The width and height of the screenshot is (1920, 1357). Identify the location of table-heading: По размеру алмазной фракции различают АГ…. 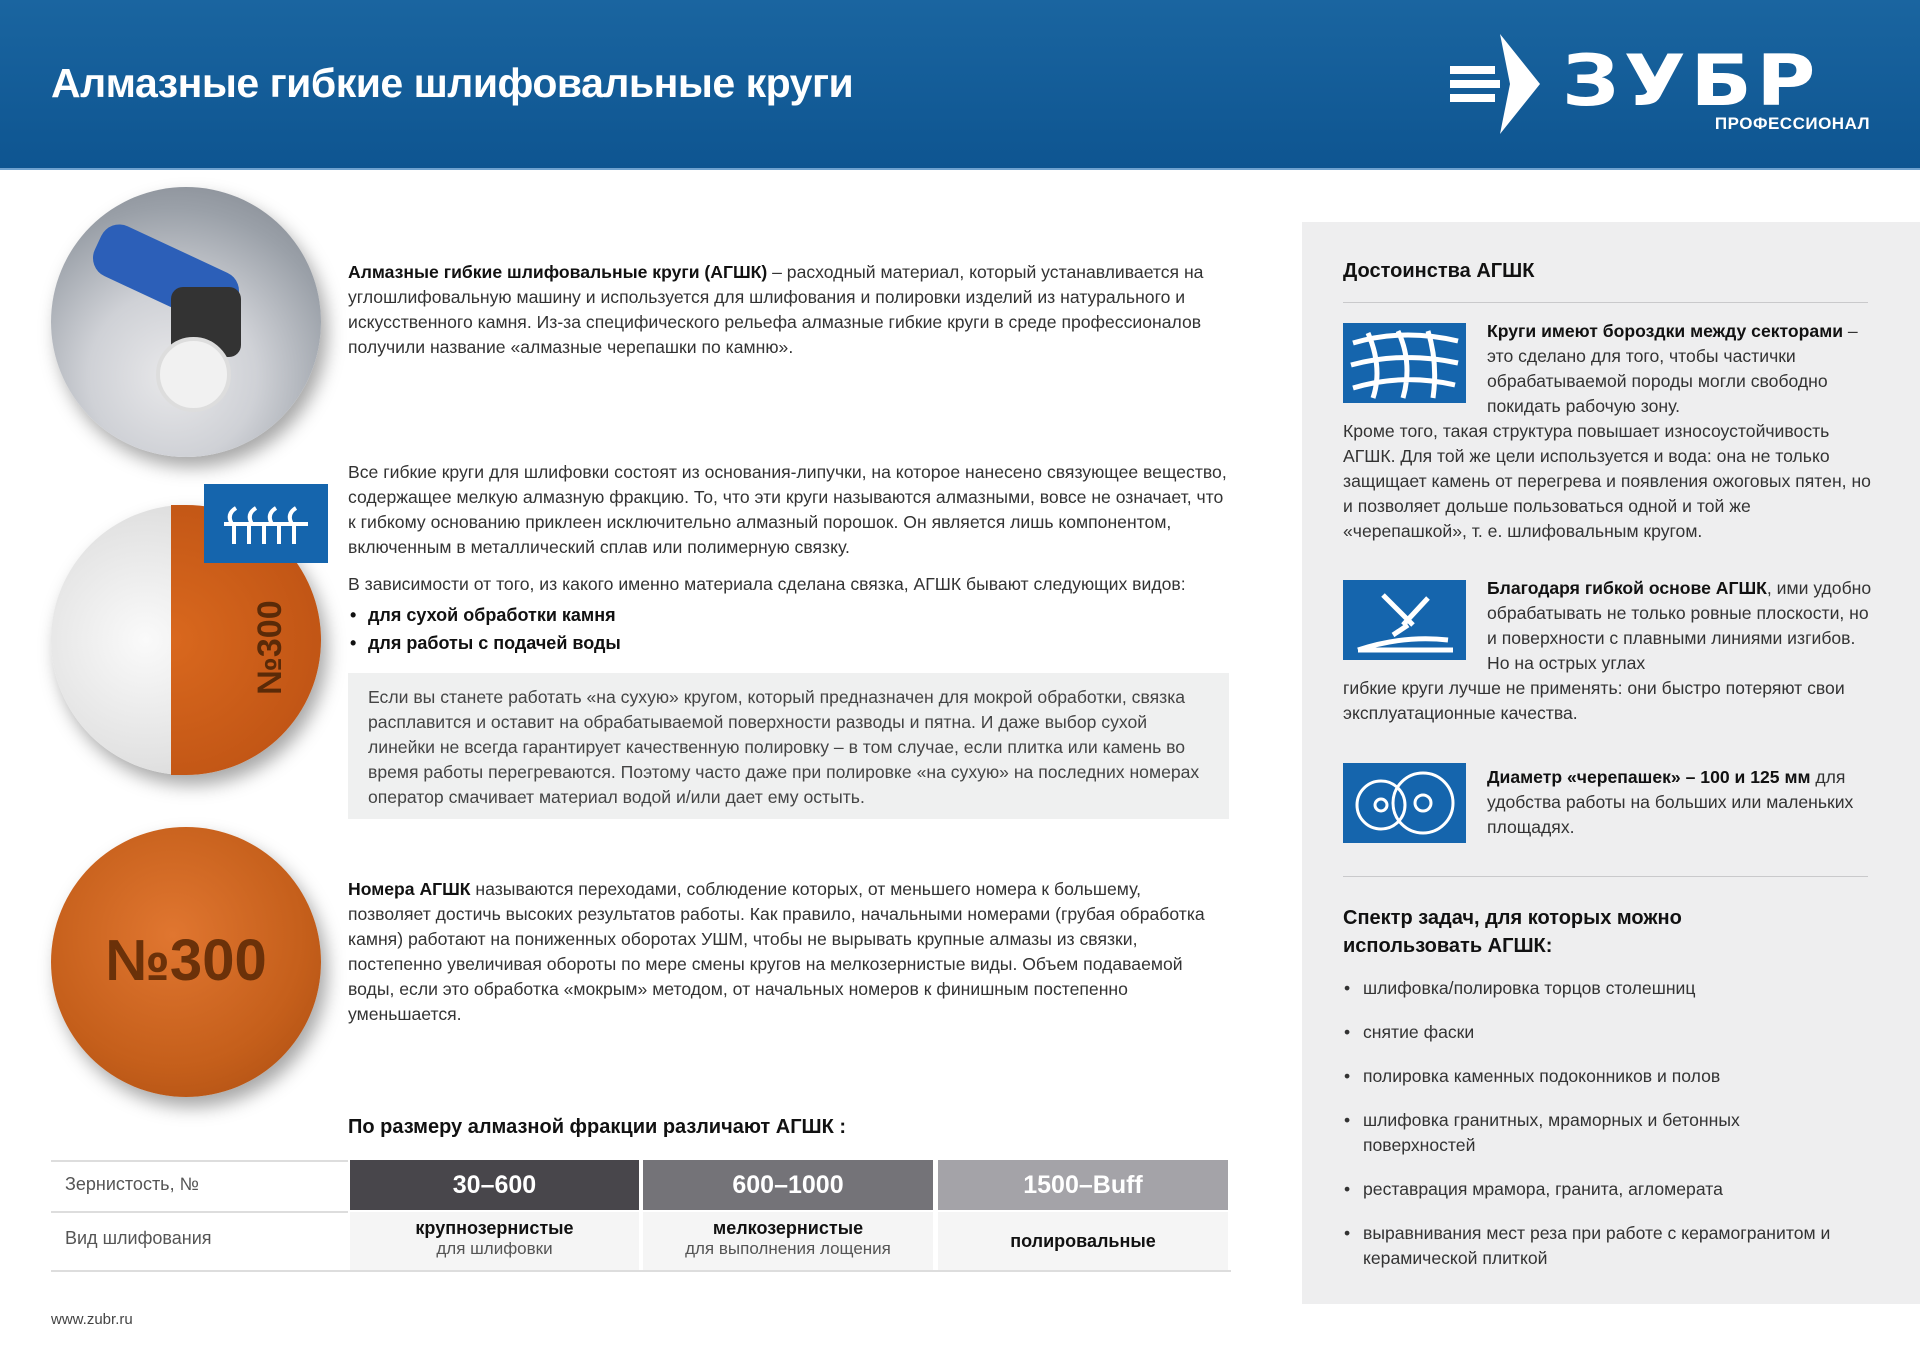
(597, 1127).